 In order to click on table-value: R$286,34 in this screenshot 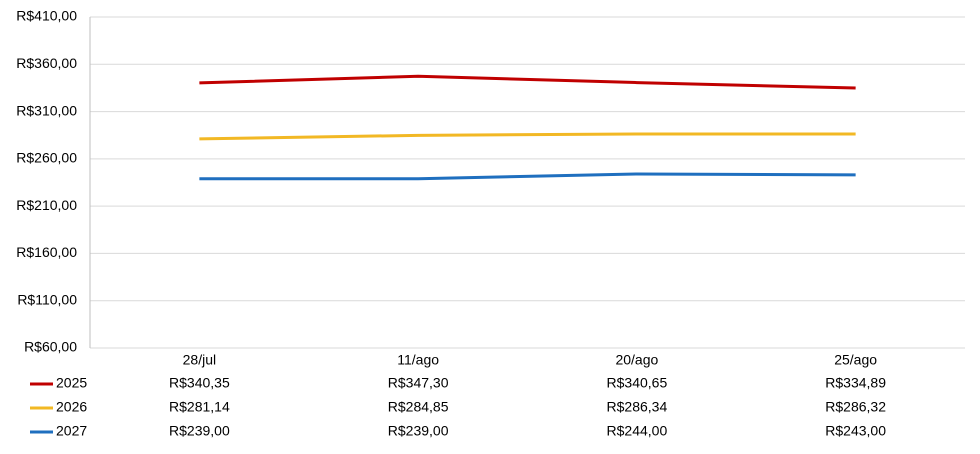, I will do `click(637, 407)`.